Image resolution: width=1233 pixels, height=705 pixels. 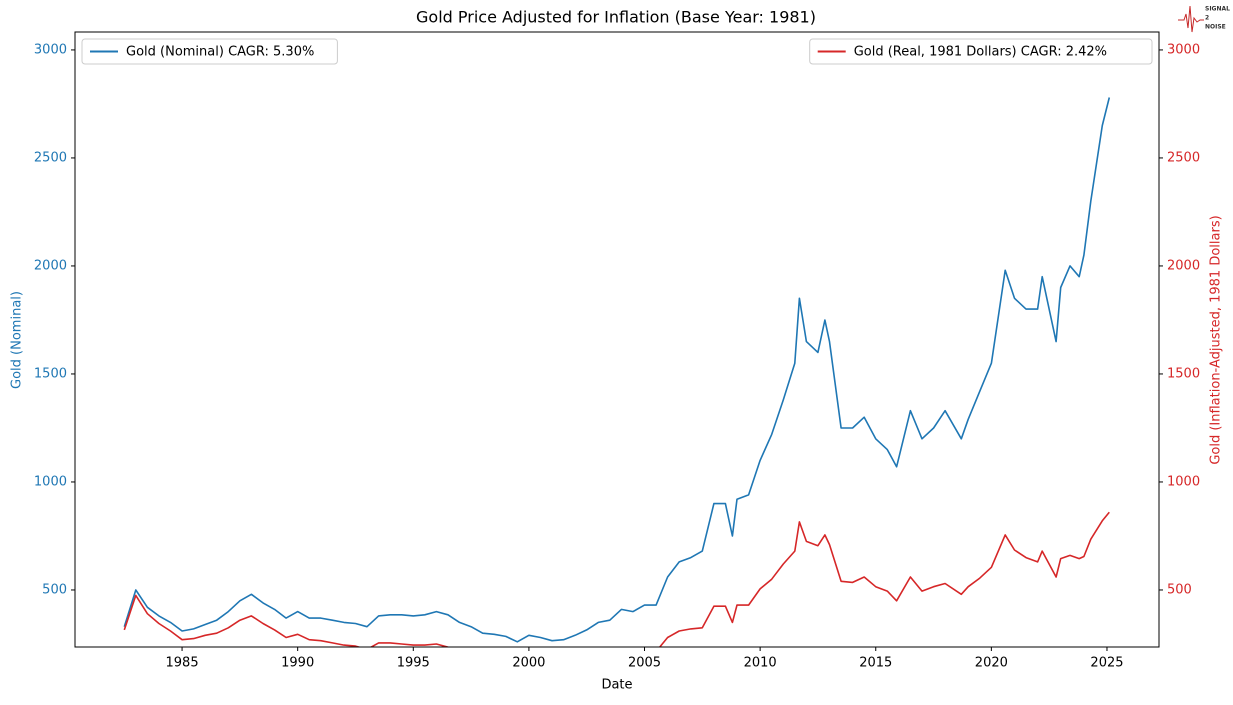 I want to click on logo-text: 2, so click(x=1207, y=18).